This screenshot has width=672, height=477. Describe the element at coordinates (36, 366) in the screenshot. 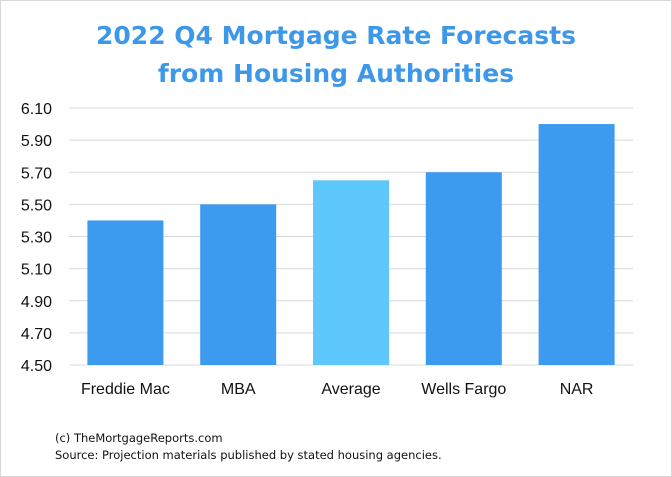

I see `y-tick-label: 4.50` at that location.